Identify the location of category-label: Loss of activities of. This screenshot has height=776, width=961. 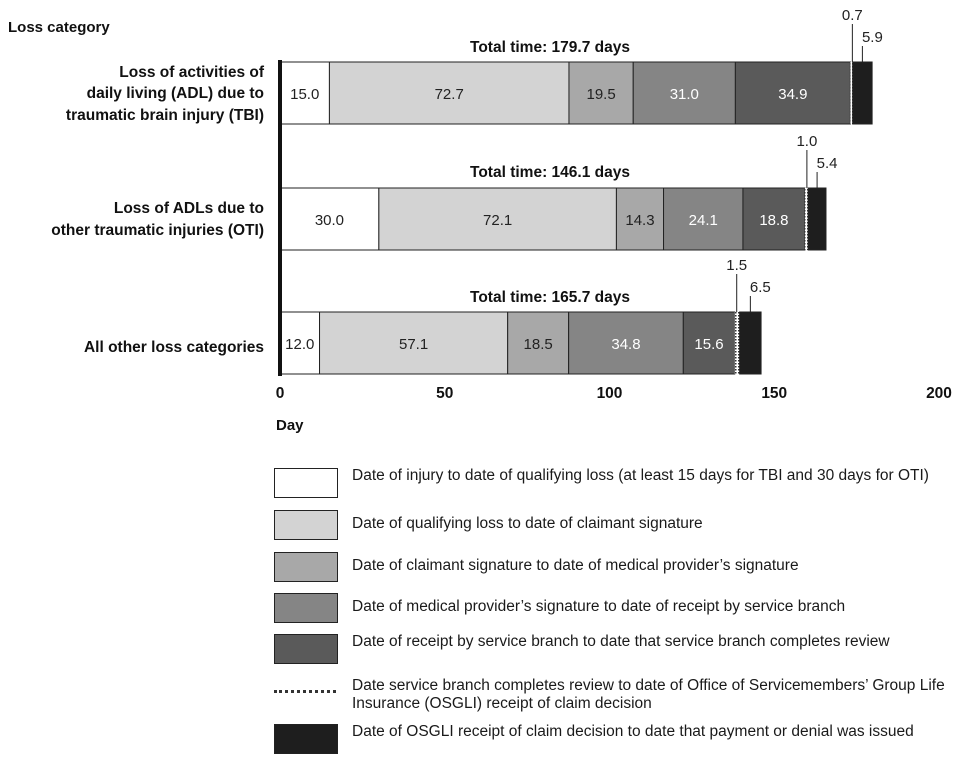
(192, 72).